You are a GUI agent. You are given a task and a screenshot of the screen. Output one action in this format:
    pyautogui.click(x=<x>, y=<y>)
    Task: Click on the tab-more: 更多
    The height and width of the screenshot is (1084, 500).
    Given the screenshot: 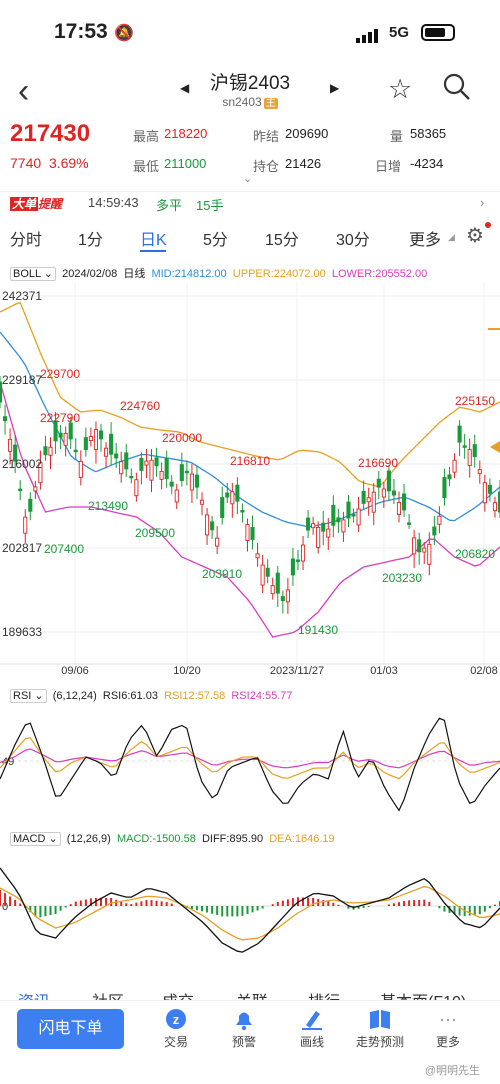 What is the action you would take?
    pyautogui.click(x=425, y=240)
    